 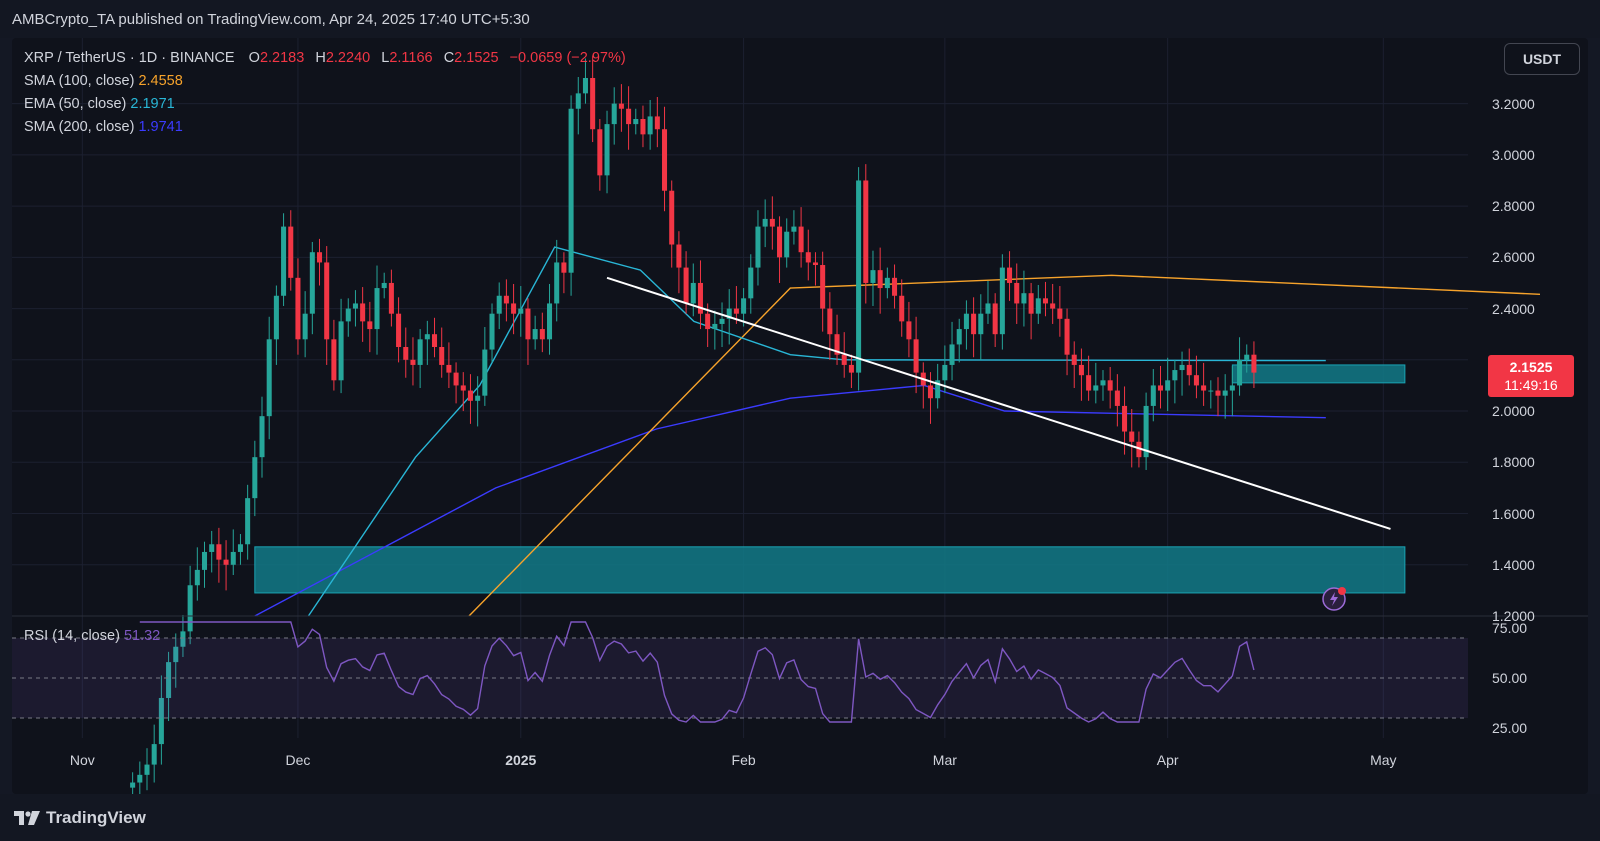 What do you see at coordinates (1542, 59) in the screenshot?
I see `currency-button: USDT` at bounding box center [1542, 59].